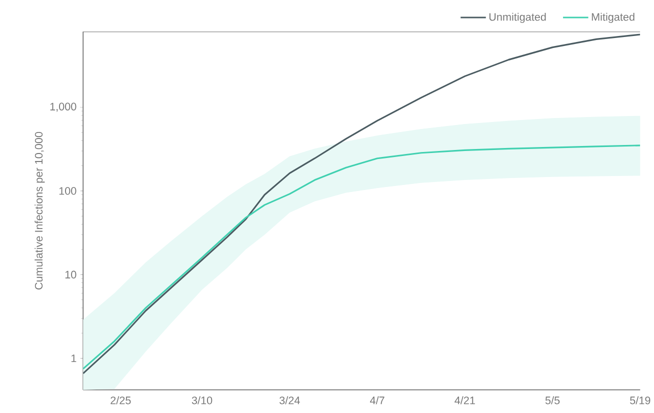 The height and width of the screenshot is (413, 654). I want to click on legend-label: Mitigated, so click(613, 18).